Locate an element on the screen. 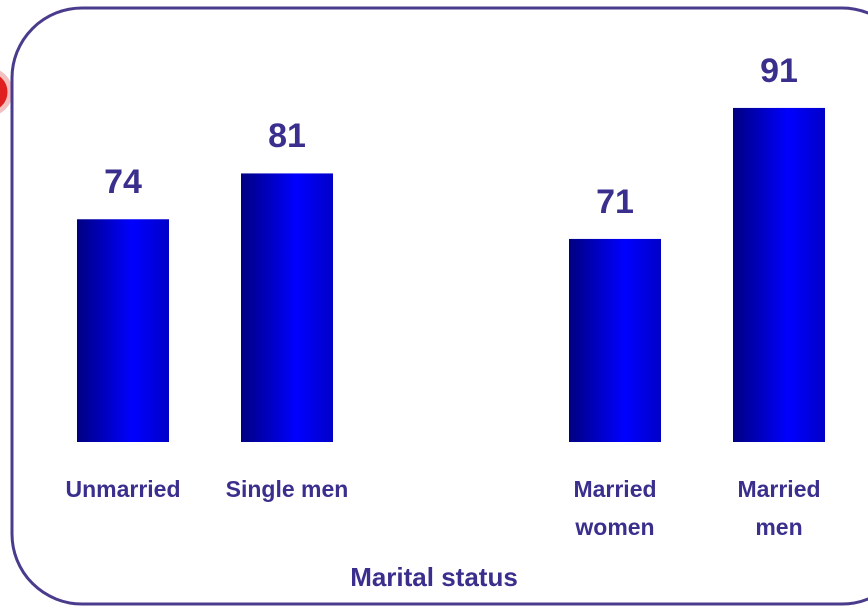 Image resolution: width=868 pixels, height=614 pixels. decoration is located at coordinates (6, 92).